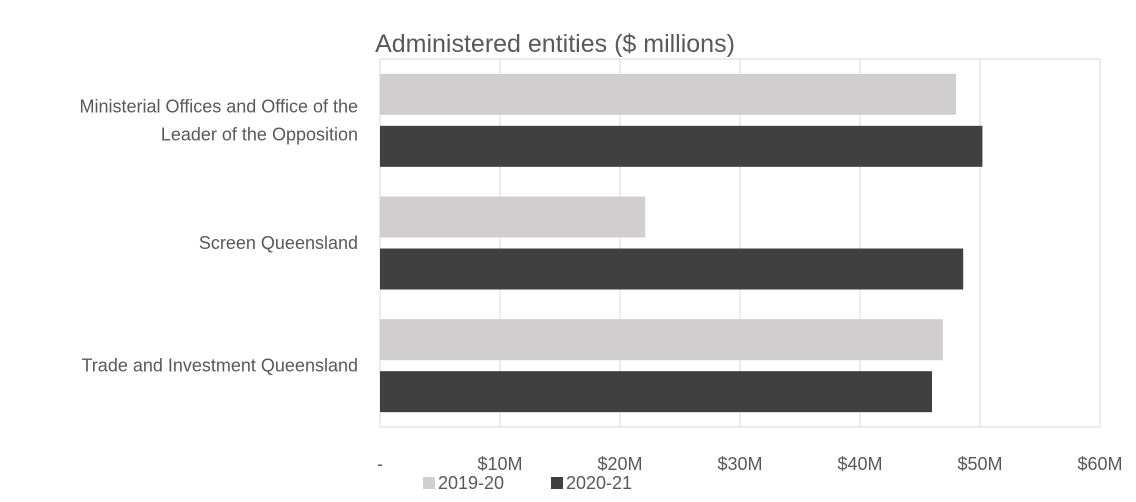 The height and width of the screenshot is (502, 1136). I want to click on x-axis: - $10M $20M $30M $40M $50M $60M, so click(750, 464).